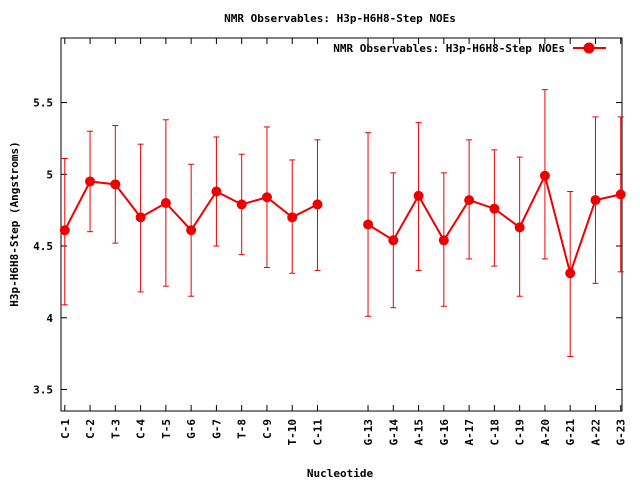 The height and width of the screenshot is (480, 640). What do you see at coordinates (340, 18) in the screenshot?
I see `chart-title: NMR Observables: H3p-H6H8-Step NOEs` at bounding box center [340, 18].